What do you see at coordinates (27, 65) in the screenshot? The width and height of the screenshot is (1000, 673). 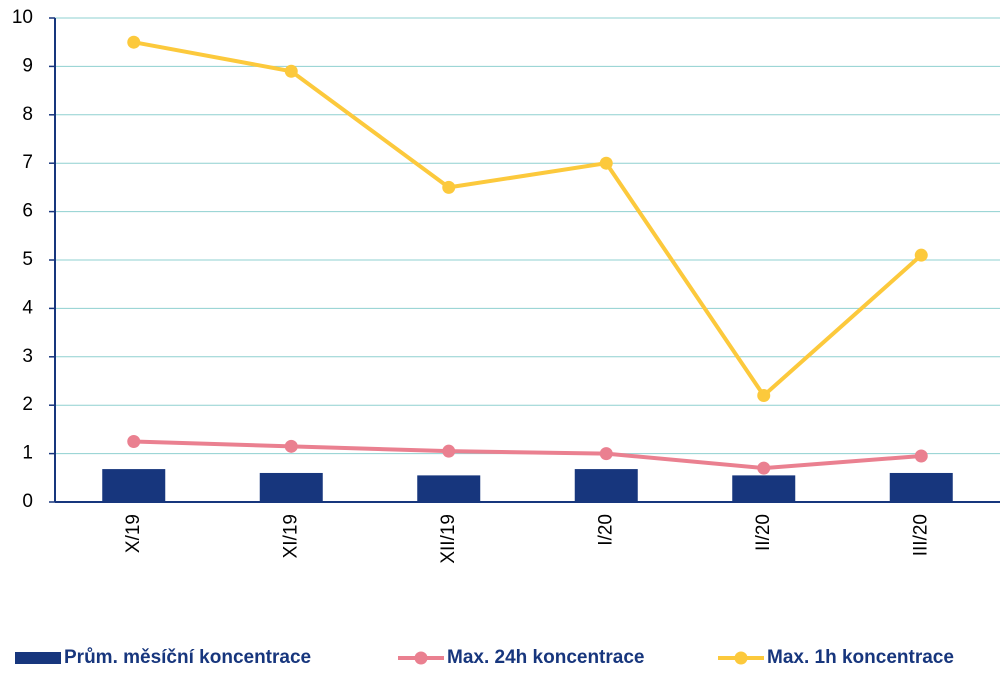 I see `y-tick-label: 9` at bounding box center [27, 65].